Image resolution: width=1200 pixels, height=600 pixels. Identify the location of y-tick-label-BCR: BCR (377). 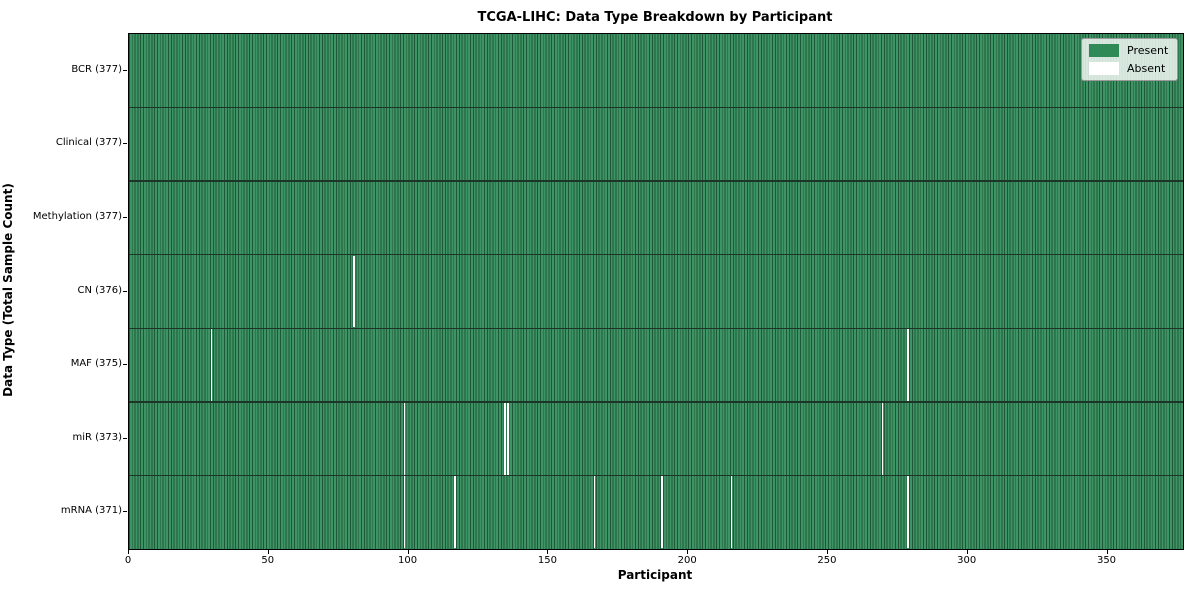
(96, 69).